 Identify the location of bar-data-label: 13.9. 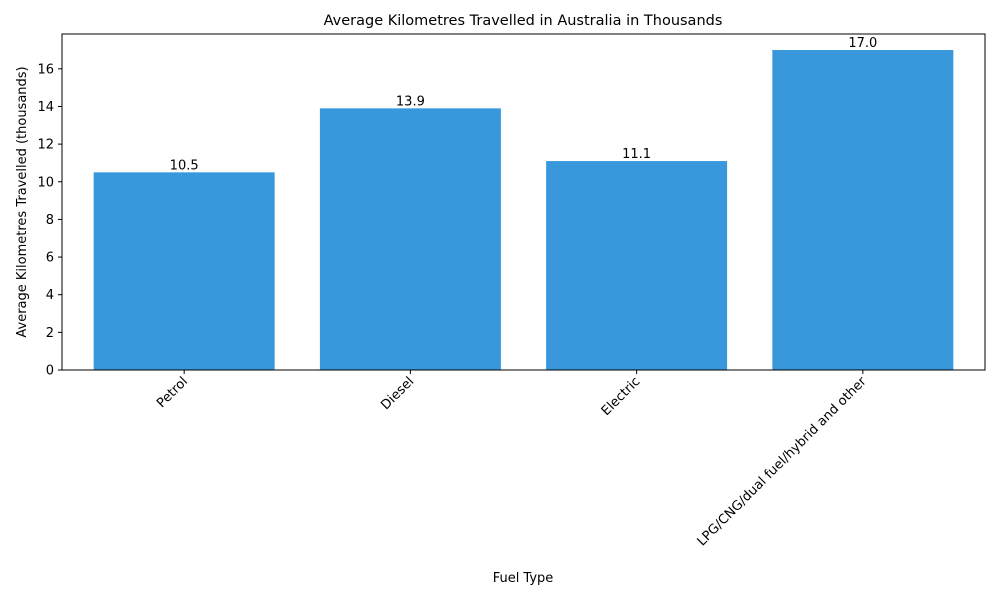
(410, 101).